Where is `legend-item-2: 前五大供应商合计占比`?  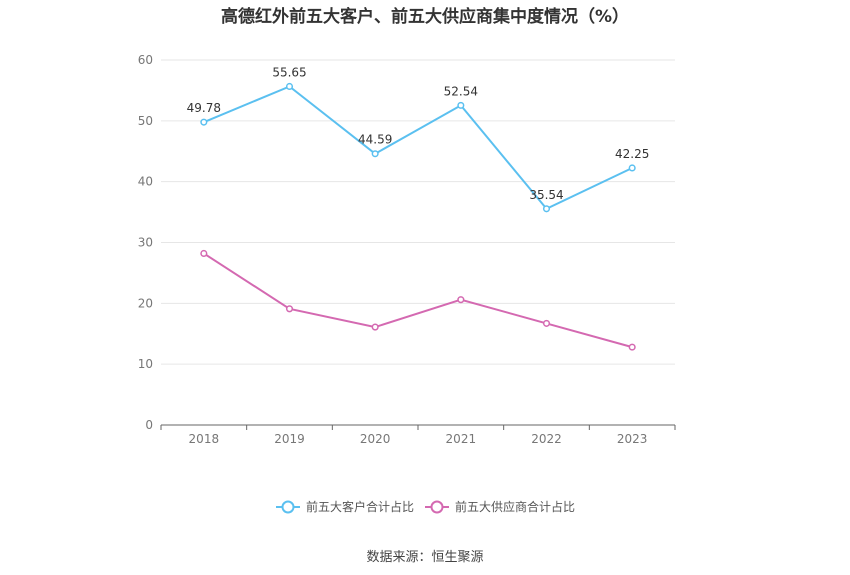
legend-item-2: 前五大供应商合计占比 is located at coordinates (500, 506).